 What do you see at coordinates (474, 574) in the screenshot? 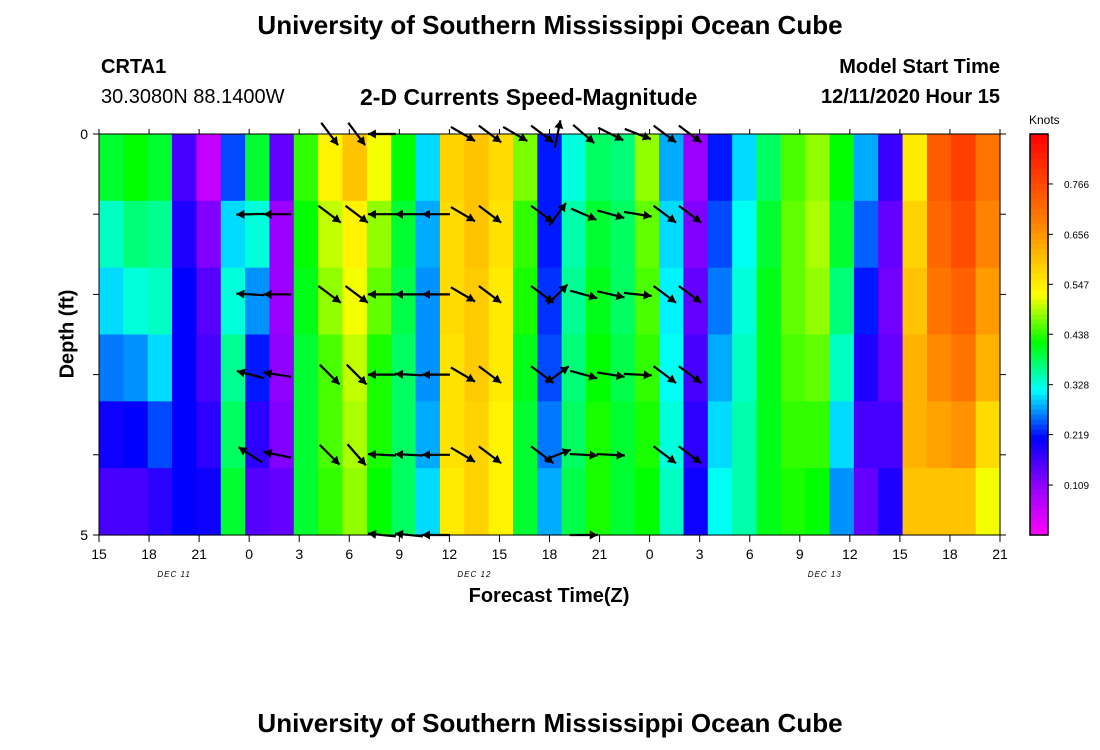
I see `date-label: DEC 12` at bounding box center [474, 574].